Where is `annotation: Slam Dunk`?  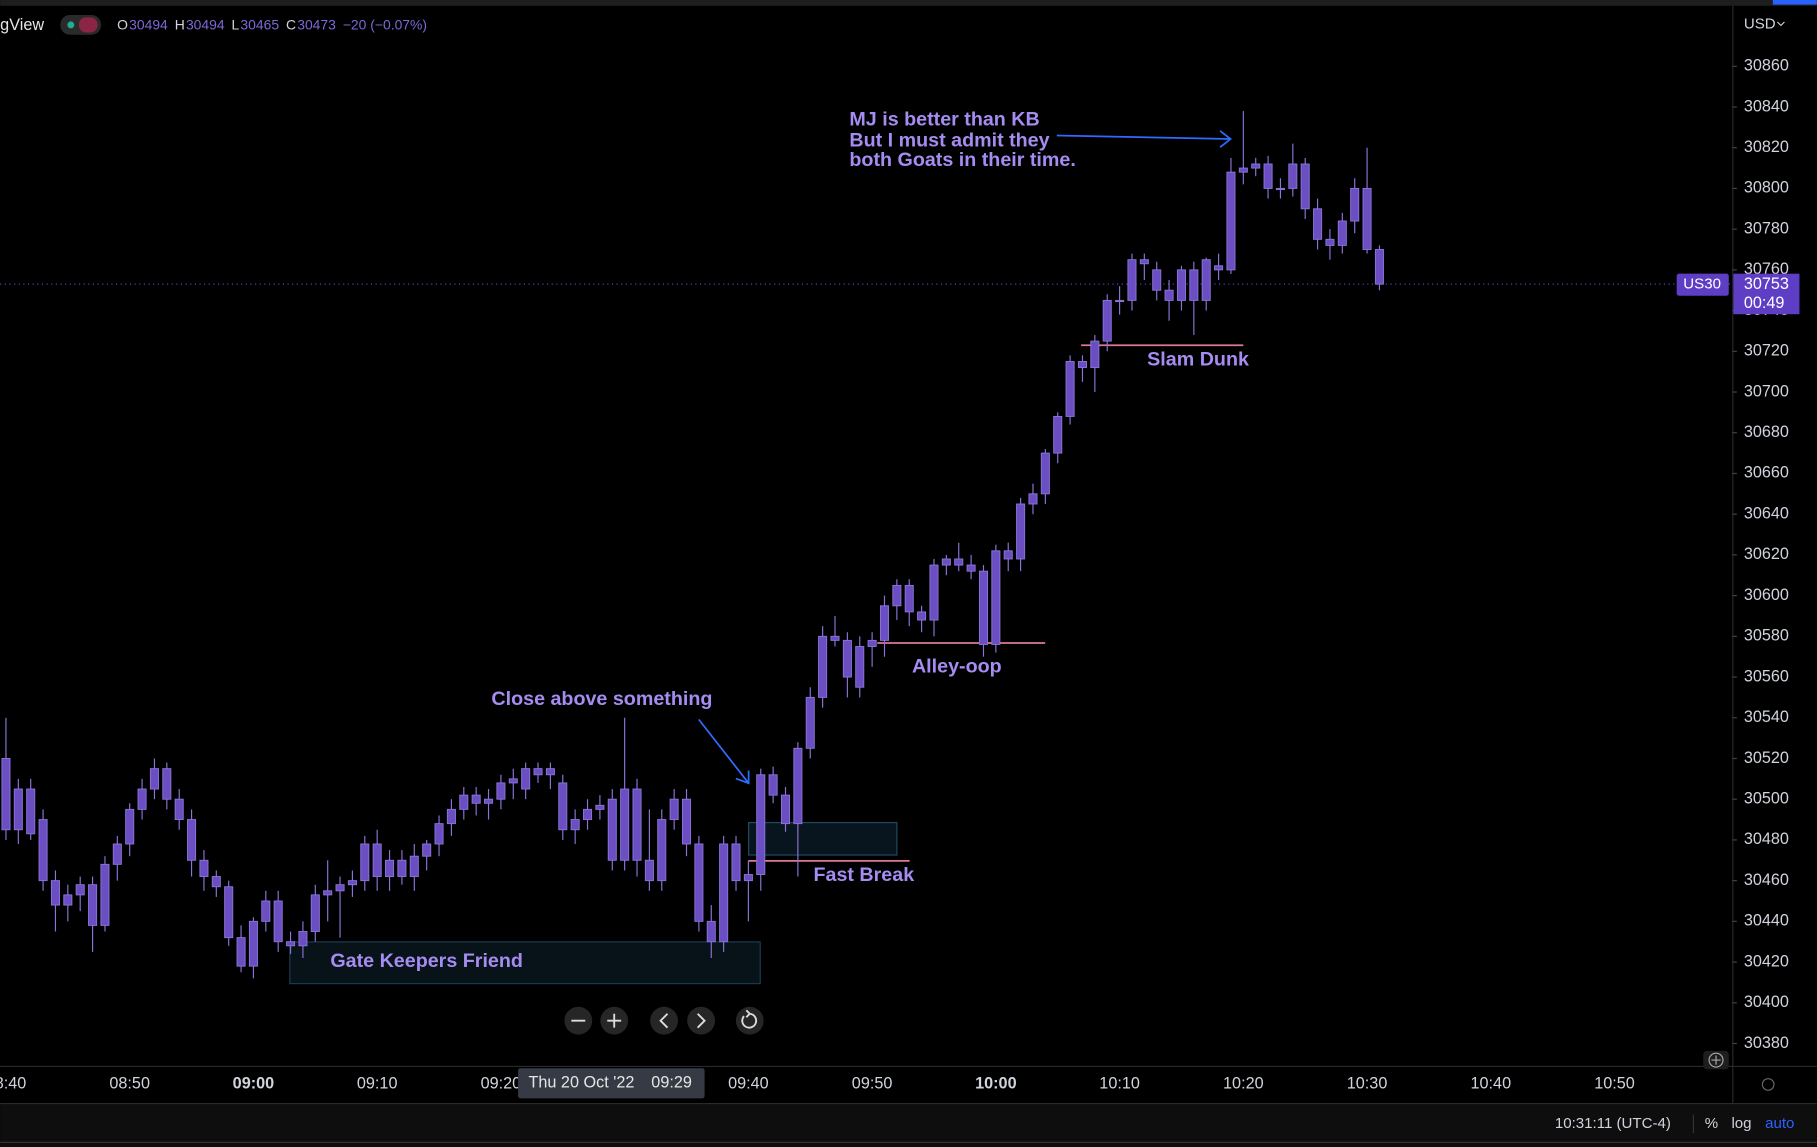
annotation: Slam Dunk is located at coordinates (1198, 360).